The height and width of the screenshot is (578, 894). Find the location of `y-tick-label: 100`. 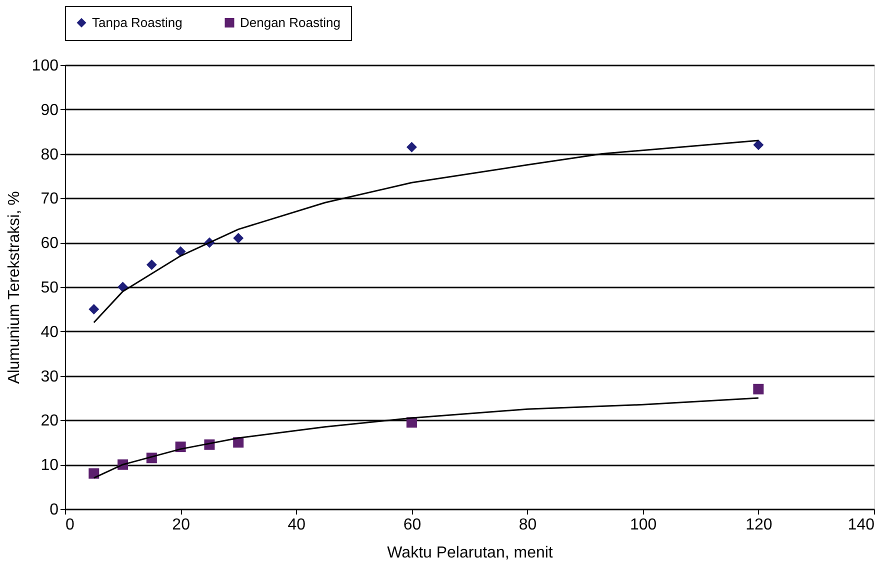

y-tick-label: 100 is located at coordinates (45, 66).